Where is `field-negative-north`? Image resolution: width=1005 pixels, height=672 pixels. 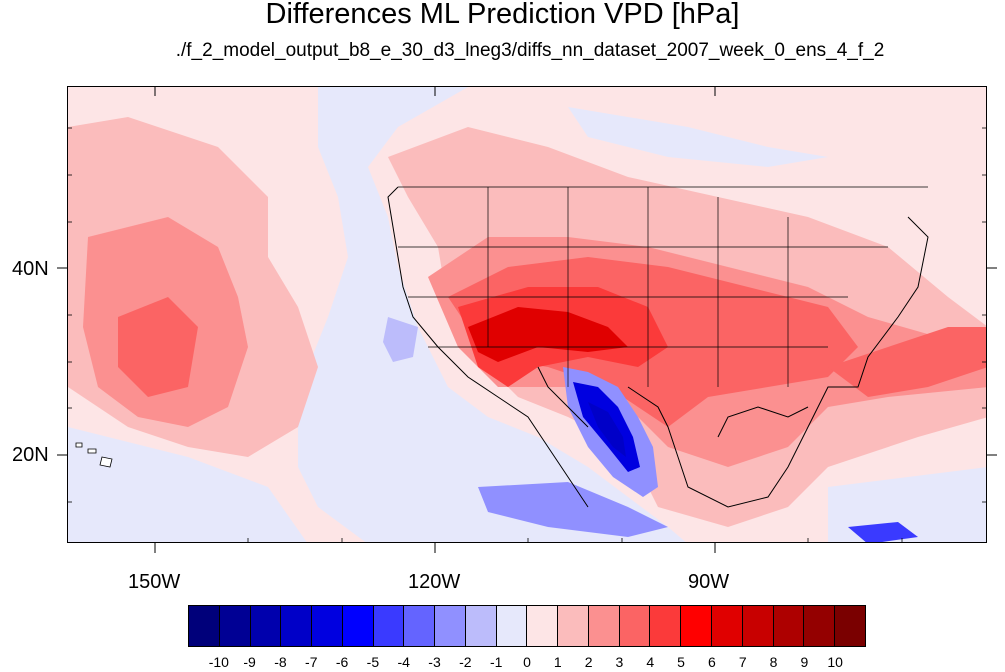 field-negative-north is located at coordinates (698, 137).